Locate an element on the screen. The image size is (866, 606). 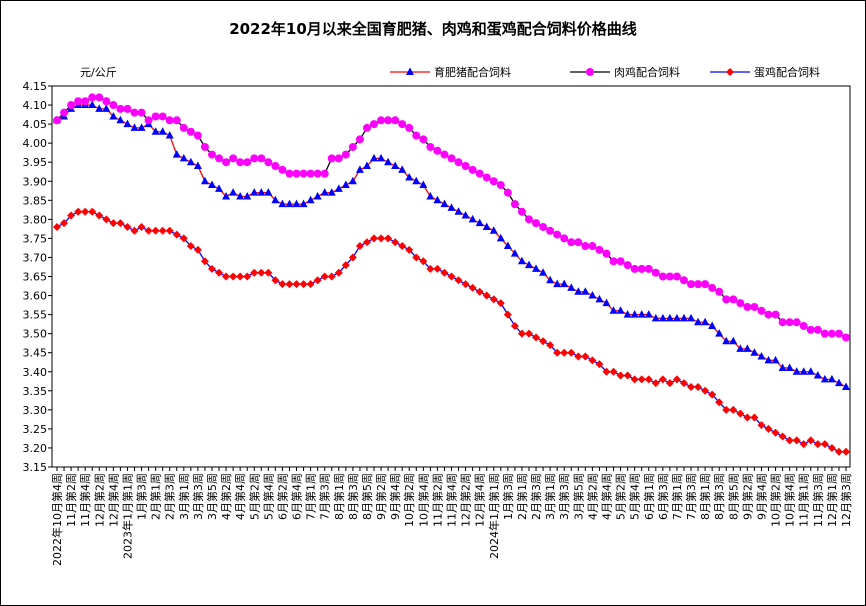
x-tick-label: 11月第1周 is located at coordinates (804, 500).